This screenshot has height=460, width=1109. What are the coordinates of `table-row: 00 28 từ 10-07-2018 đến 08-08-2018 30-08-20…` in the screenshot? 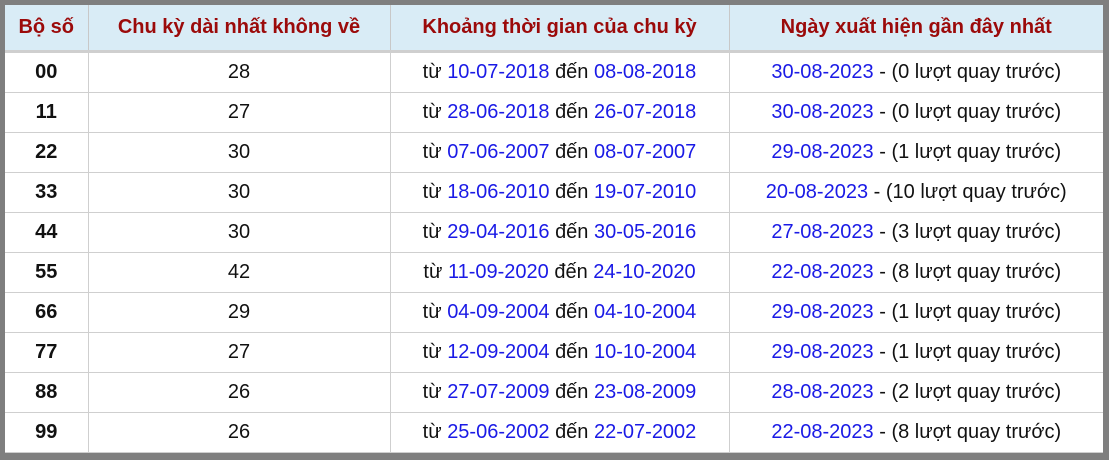 It's located at (554, 72).